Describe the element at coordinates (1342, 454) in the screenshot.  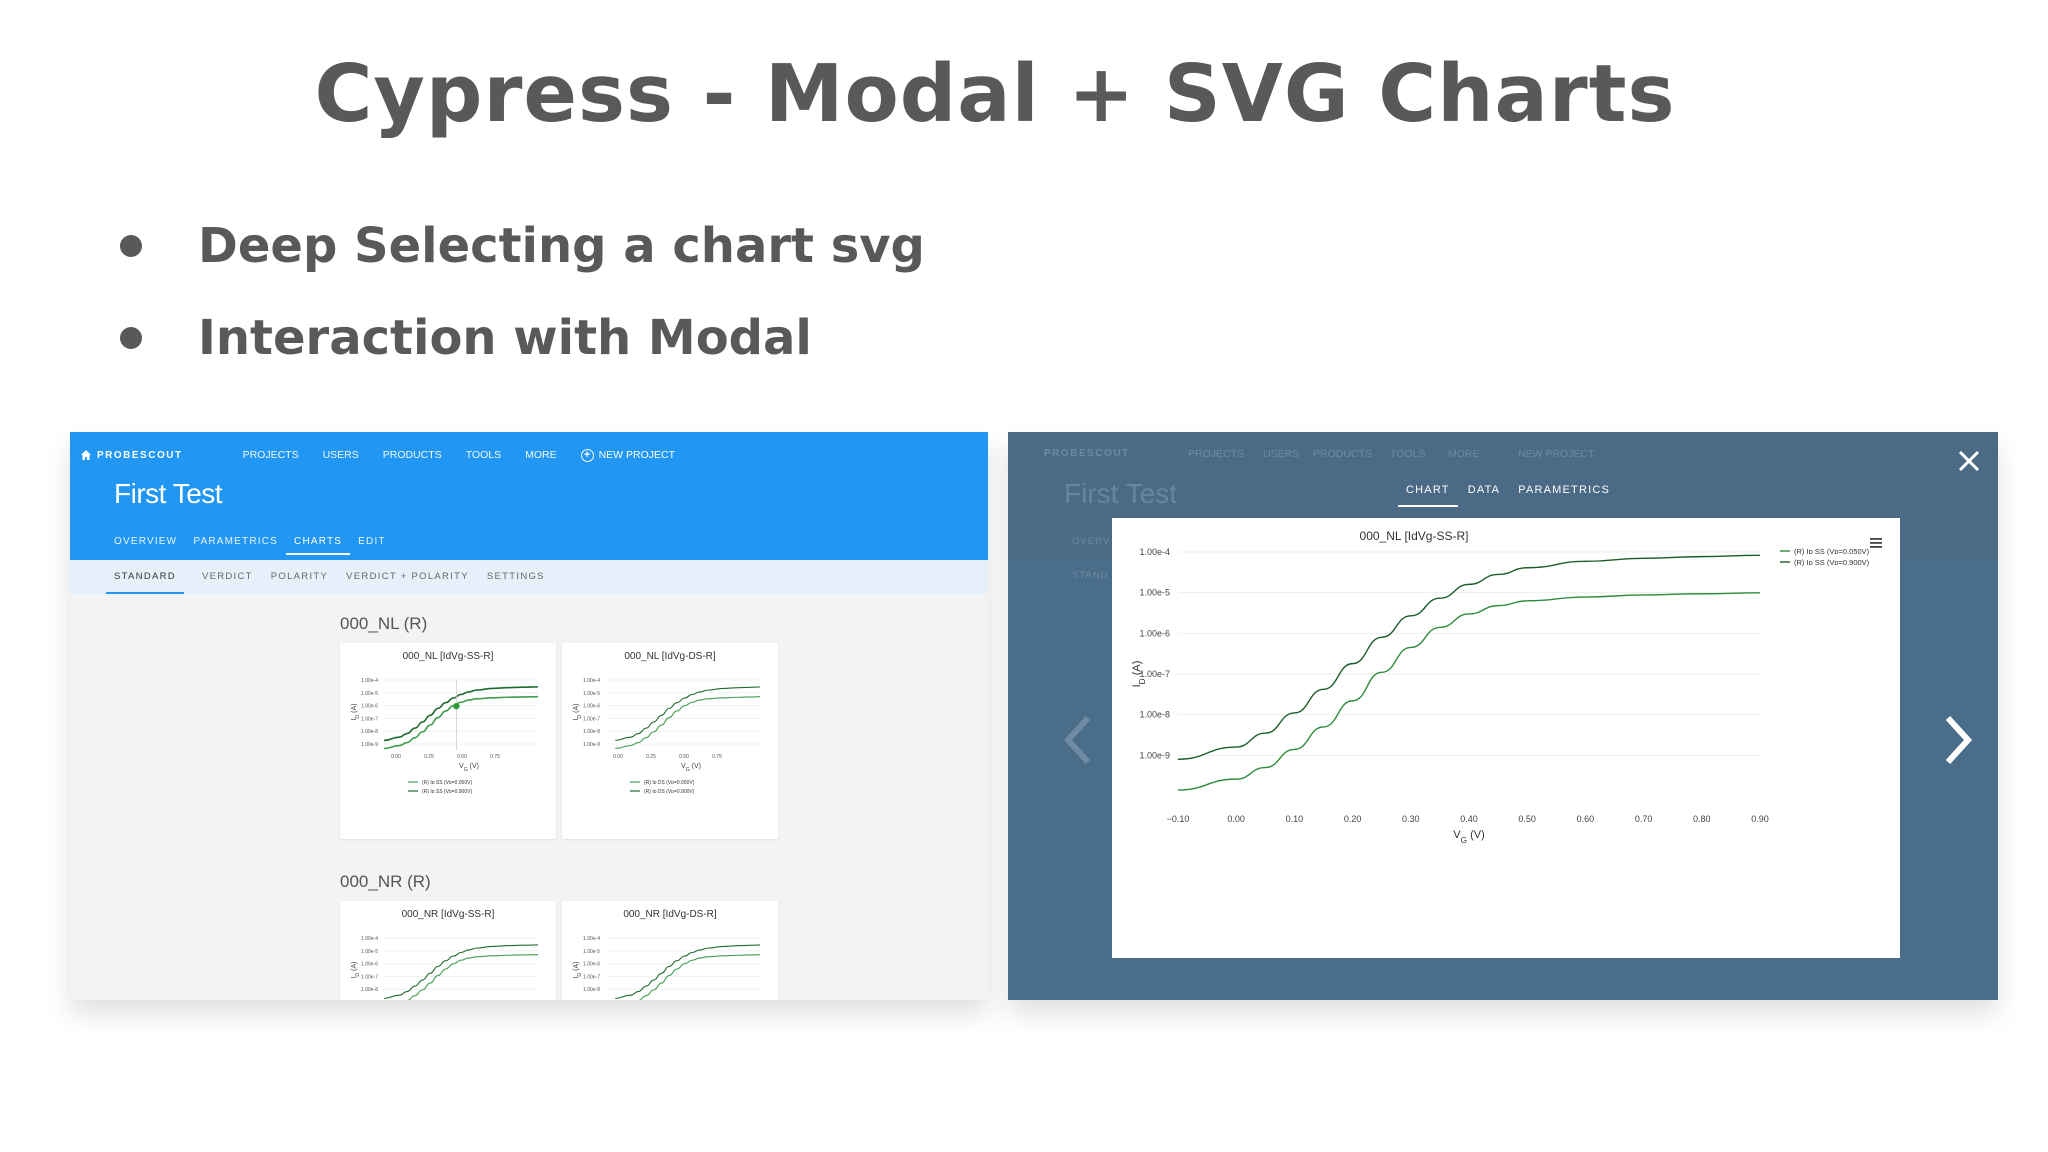
I see `dimmed-nav-products: PRODUCTS` at that location.